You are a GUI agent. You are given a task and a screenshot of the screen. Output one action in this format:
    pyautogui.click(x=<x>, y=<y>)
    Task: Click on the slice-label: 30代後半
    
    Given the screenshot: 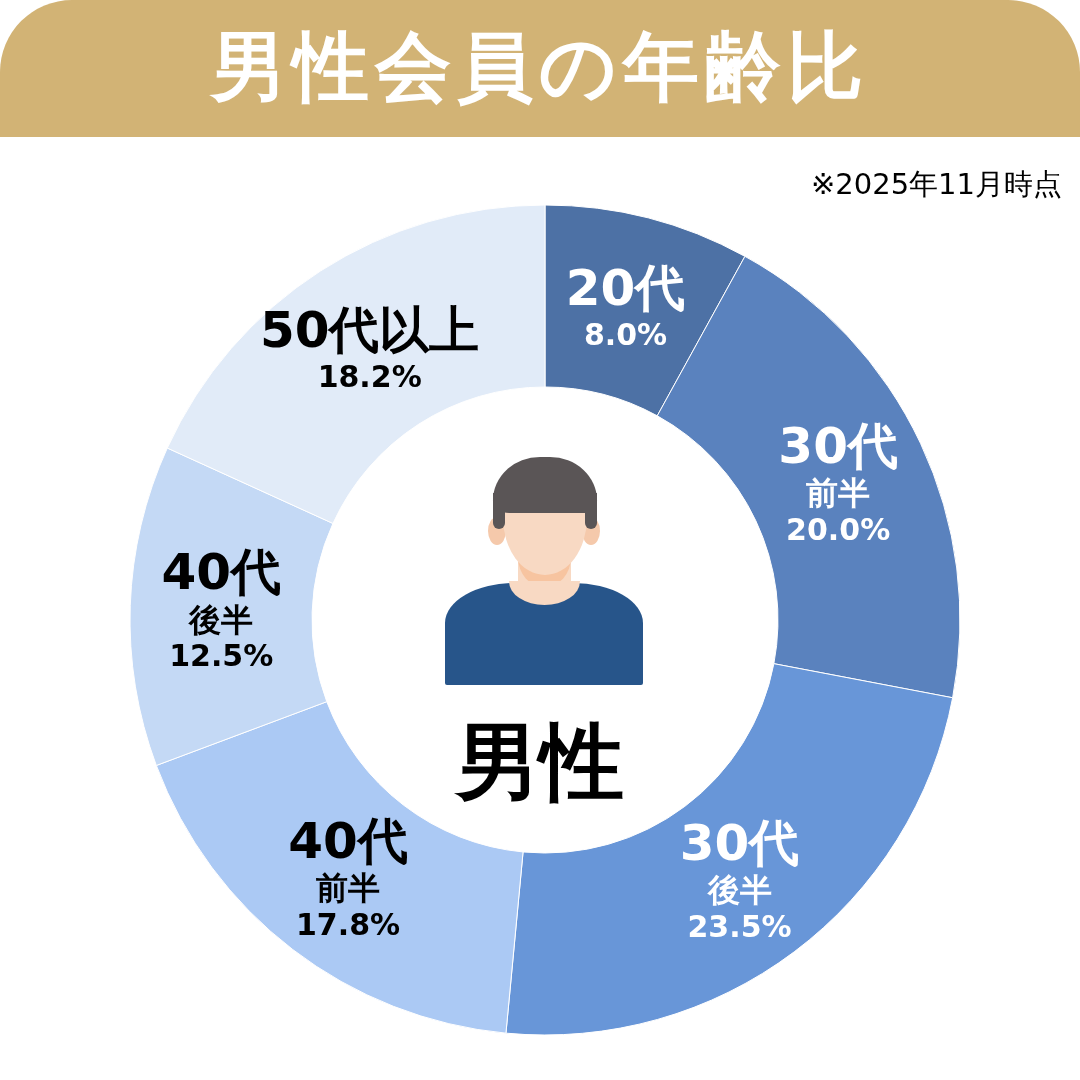 What is the action you would take?
    pyautogui.click(x=739, y=861)
    